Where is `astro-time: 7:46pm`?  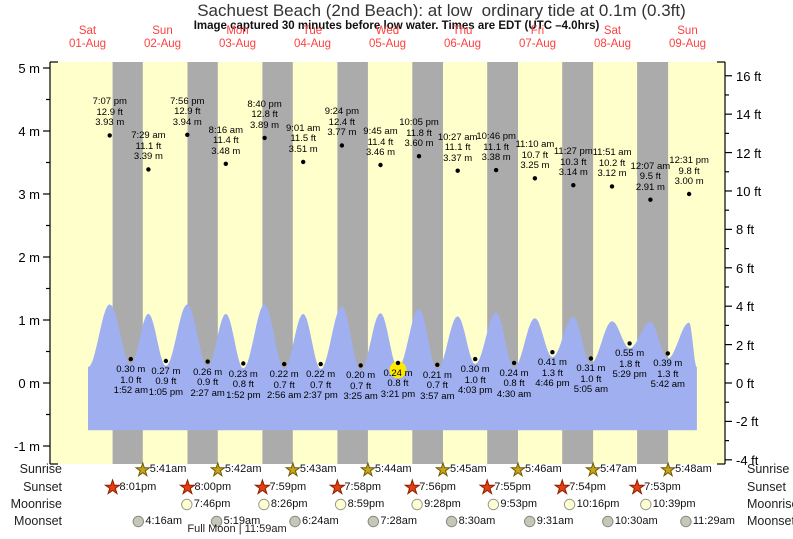 astro-time: 7:46pm is located at coordinates (212, 503).